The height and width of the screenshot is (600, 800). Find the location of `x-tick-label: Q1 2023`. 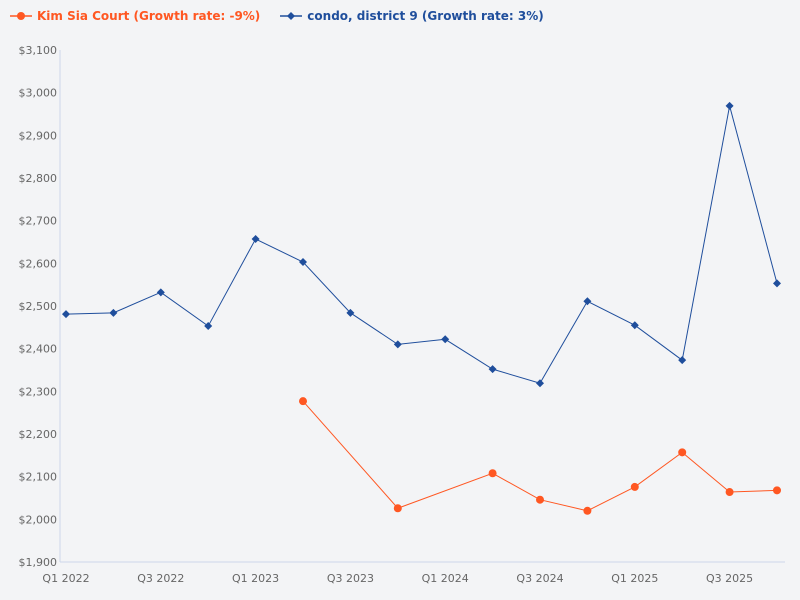

x-tick-label: Q1 2023 is located at coordinates (255, 578).